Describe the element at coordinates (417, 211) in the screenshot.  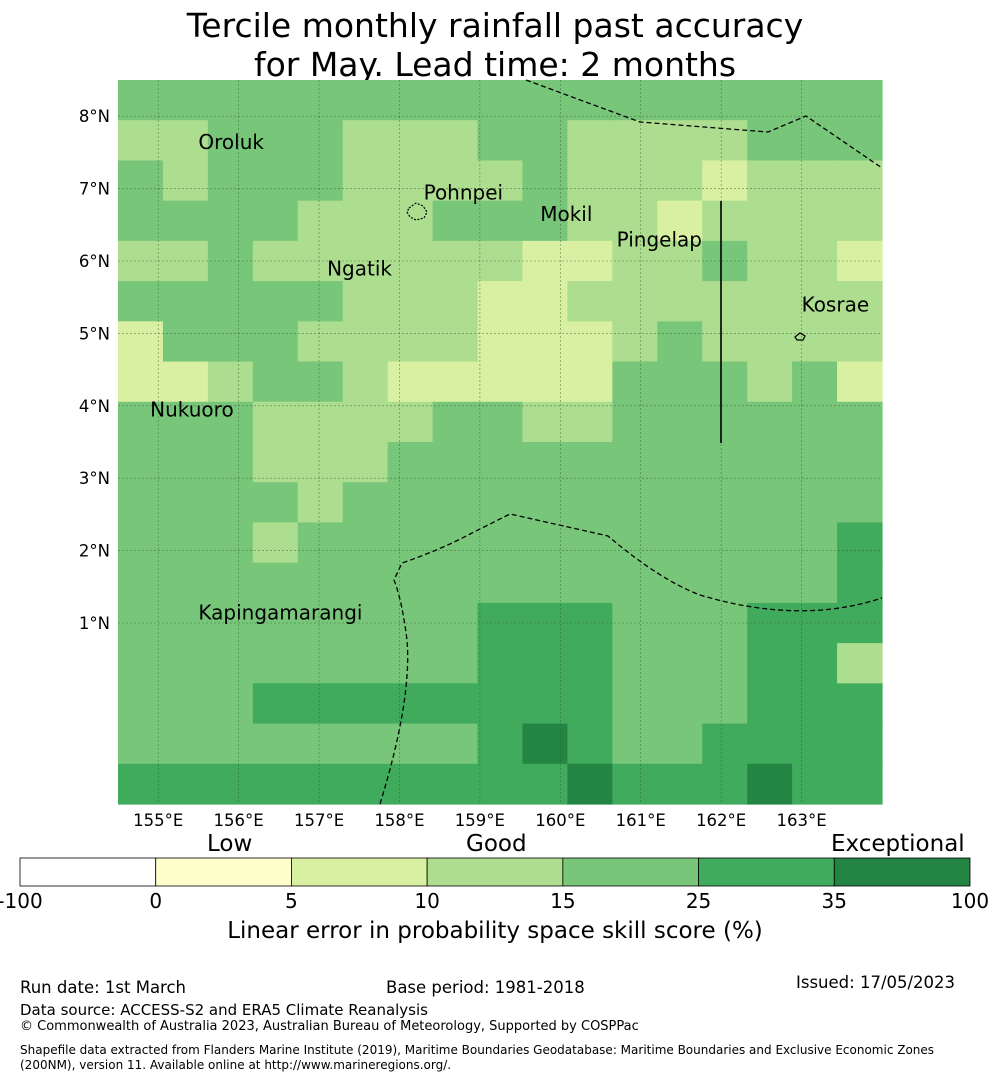
I see `pohnpei-outline` at that location.